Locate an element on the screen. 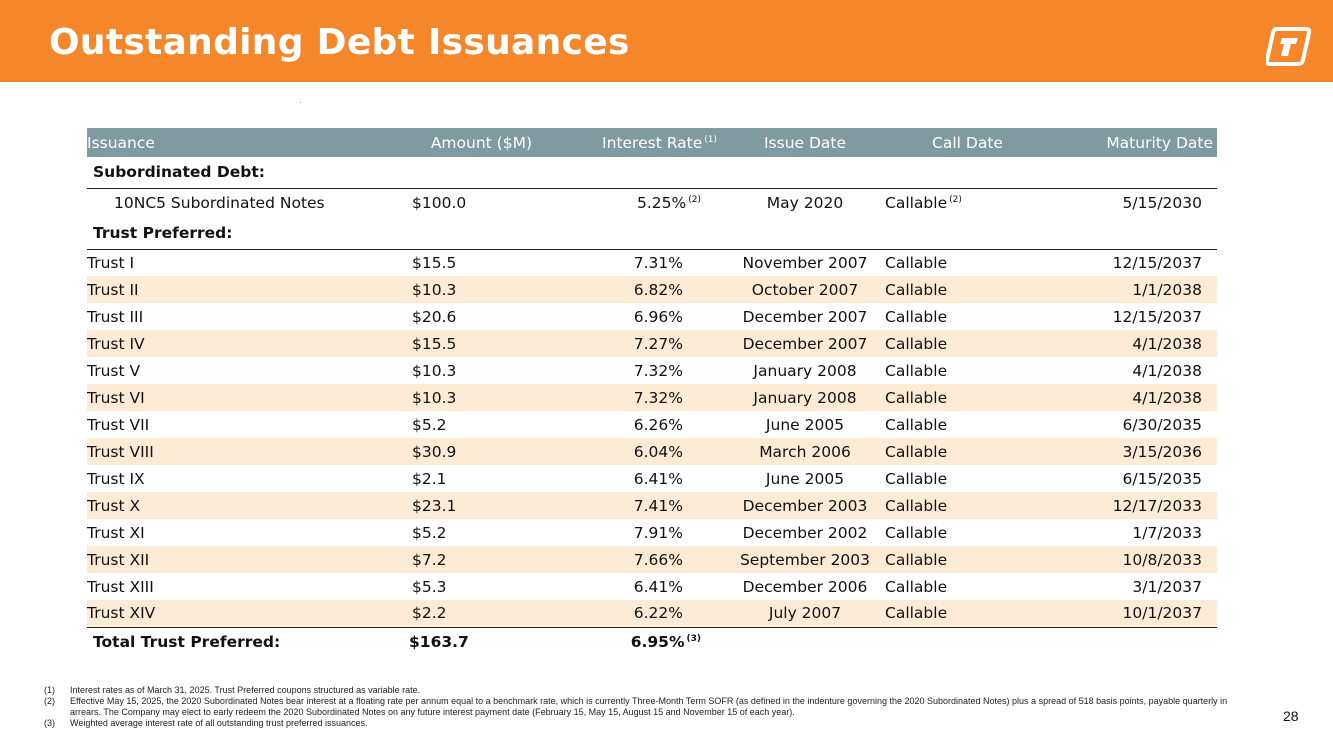 The height and width of the screenshot is (749, 1333). cell-issue-date: December 2003 is located at coordinates (805, 505).